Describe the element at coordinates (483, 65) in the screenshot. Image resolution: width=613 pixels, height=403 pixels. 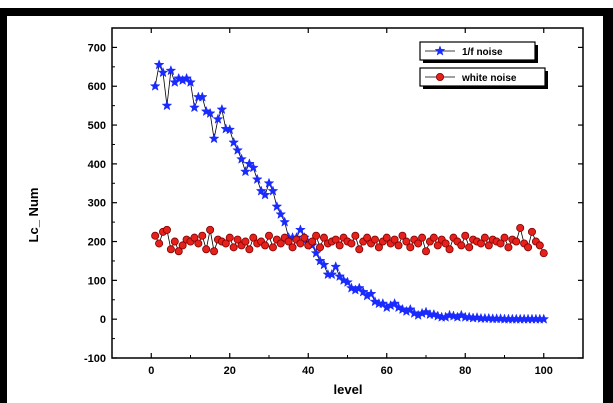
I see `legend: 1/f noise white noise` at that location.